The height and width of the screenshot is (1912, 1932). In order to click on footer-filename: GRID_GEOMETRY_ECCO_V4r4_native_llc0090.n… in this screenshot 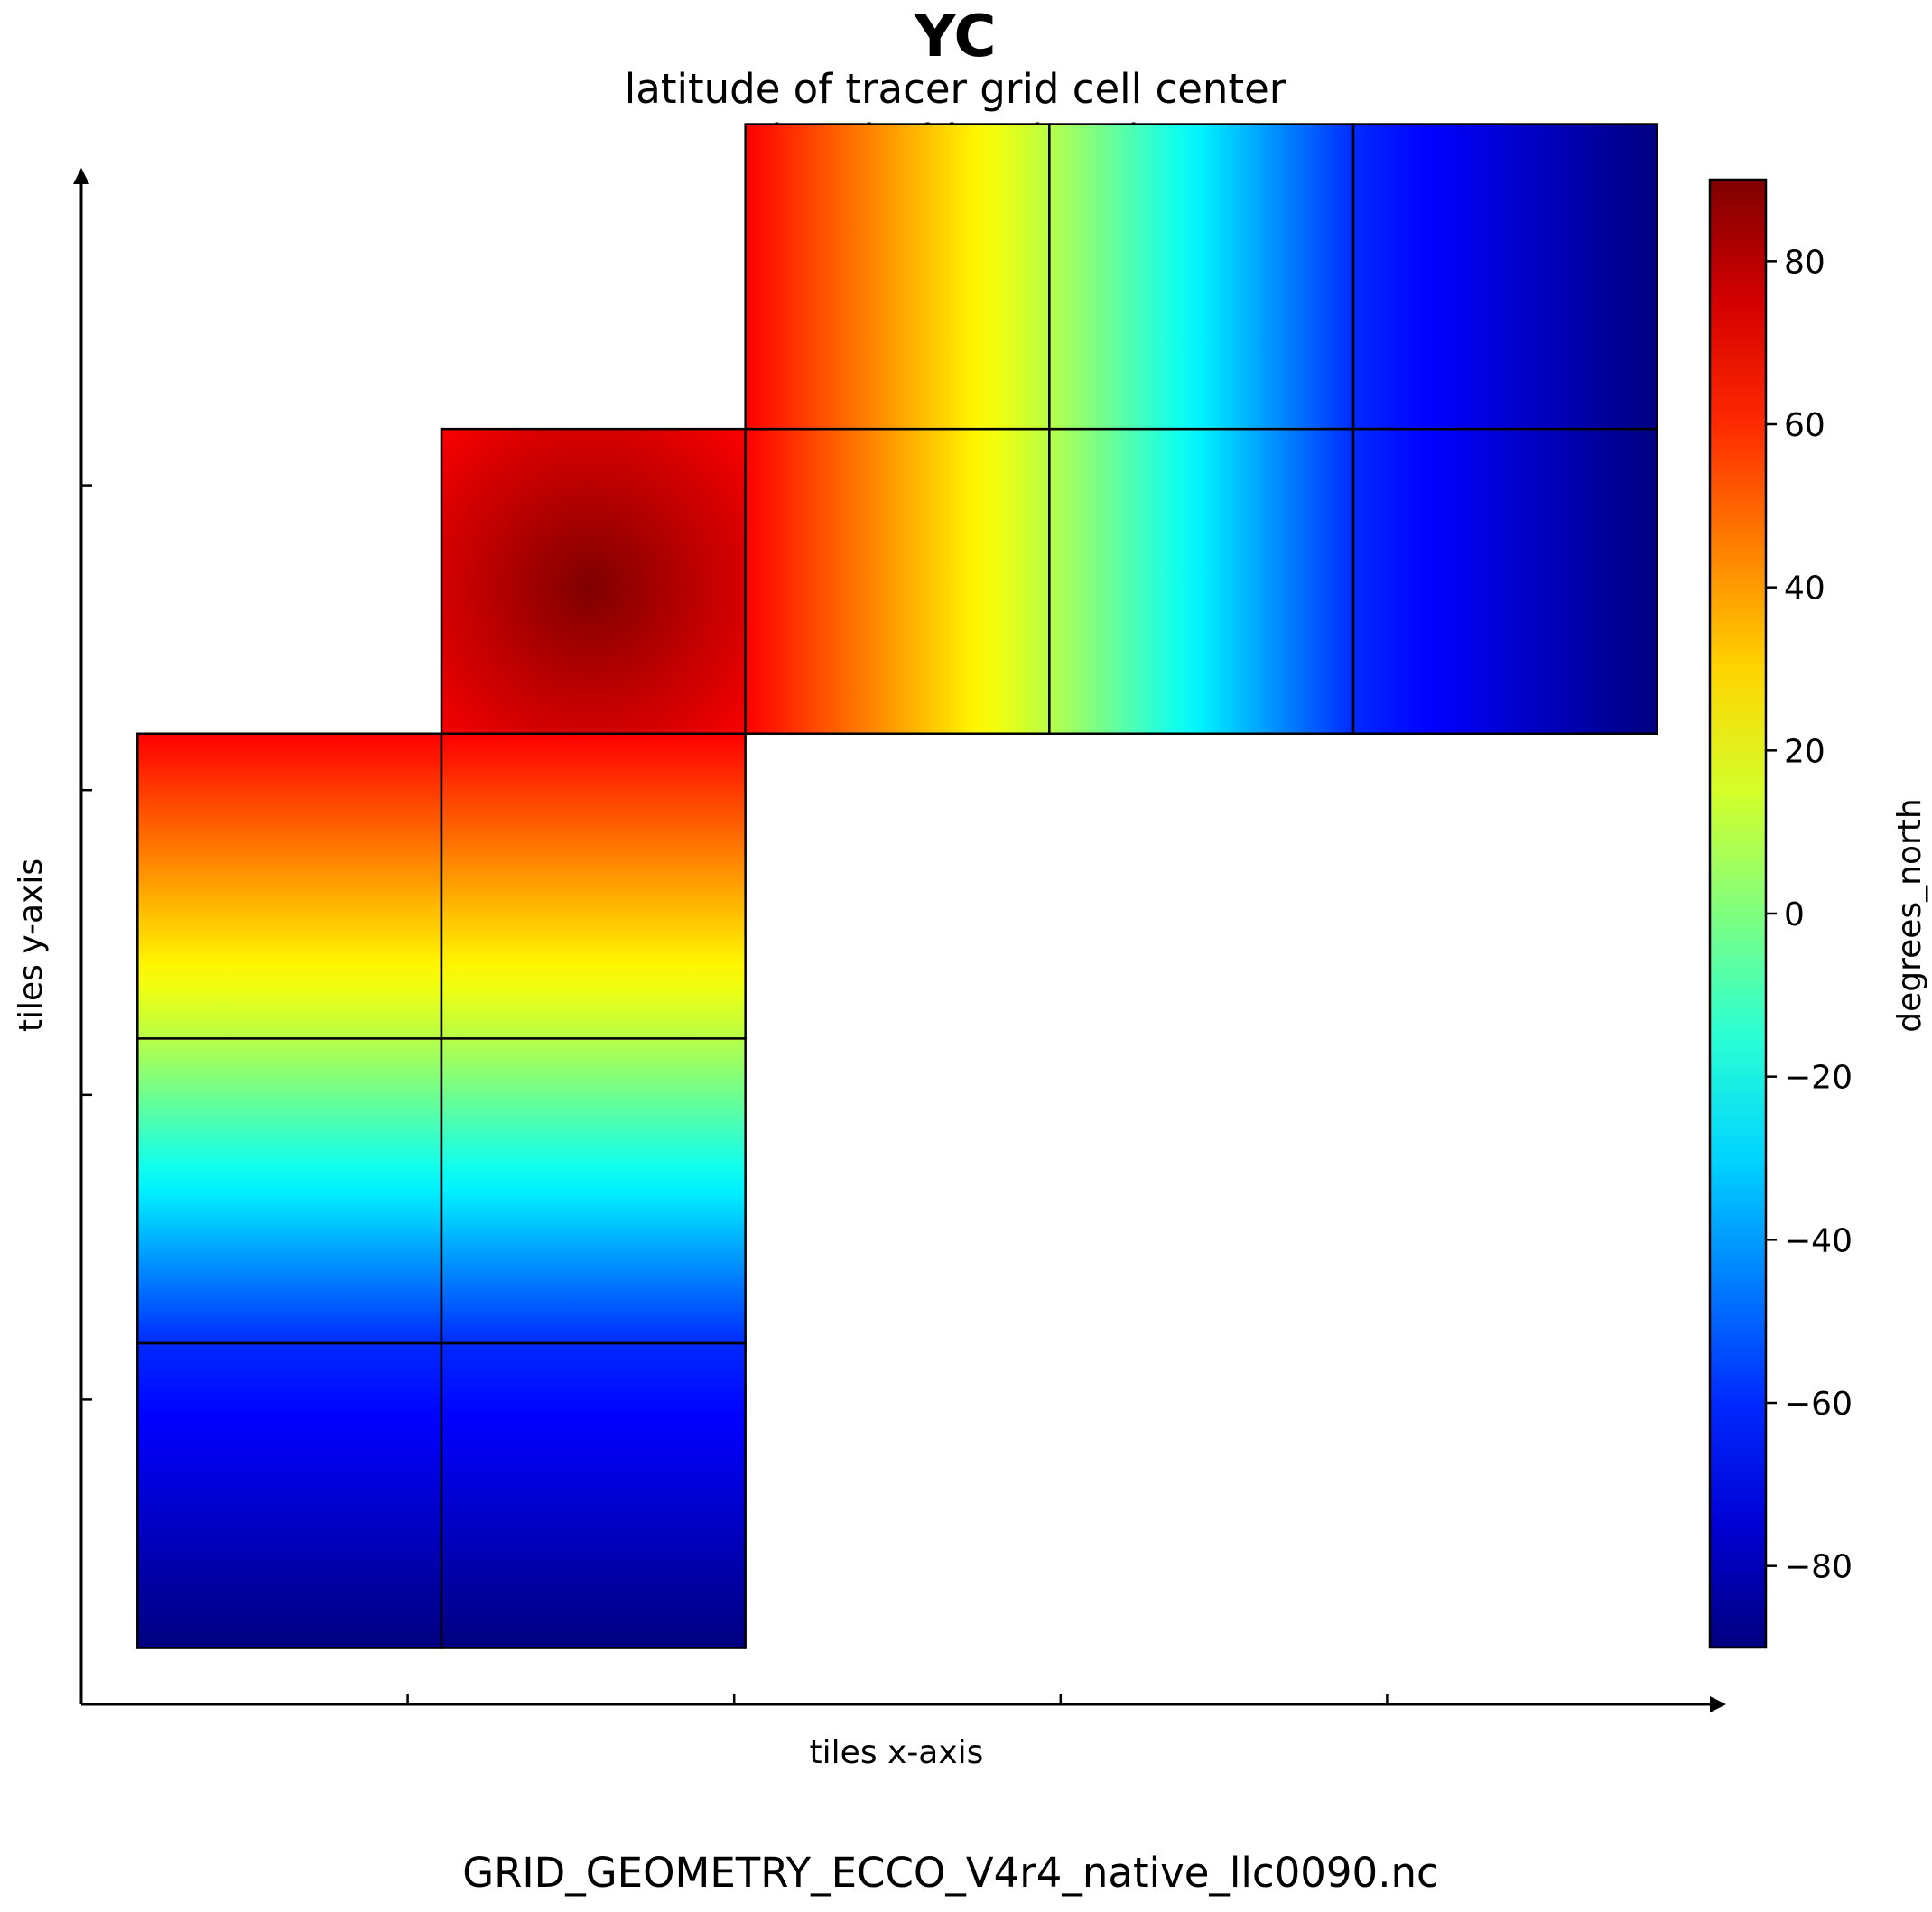, I will do `click(950, 1873)`.